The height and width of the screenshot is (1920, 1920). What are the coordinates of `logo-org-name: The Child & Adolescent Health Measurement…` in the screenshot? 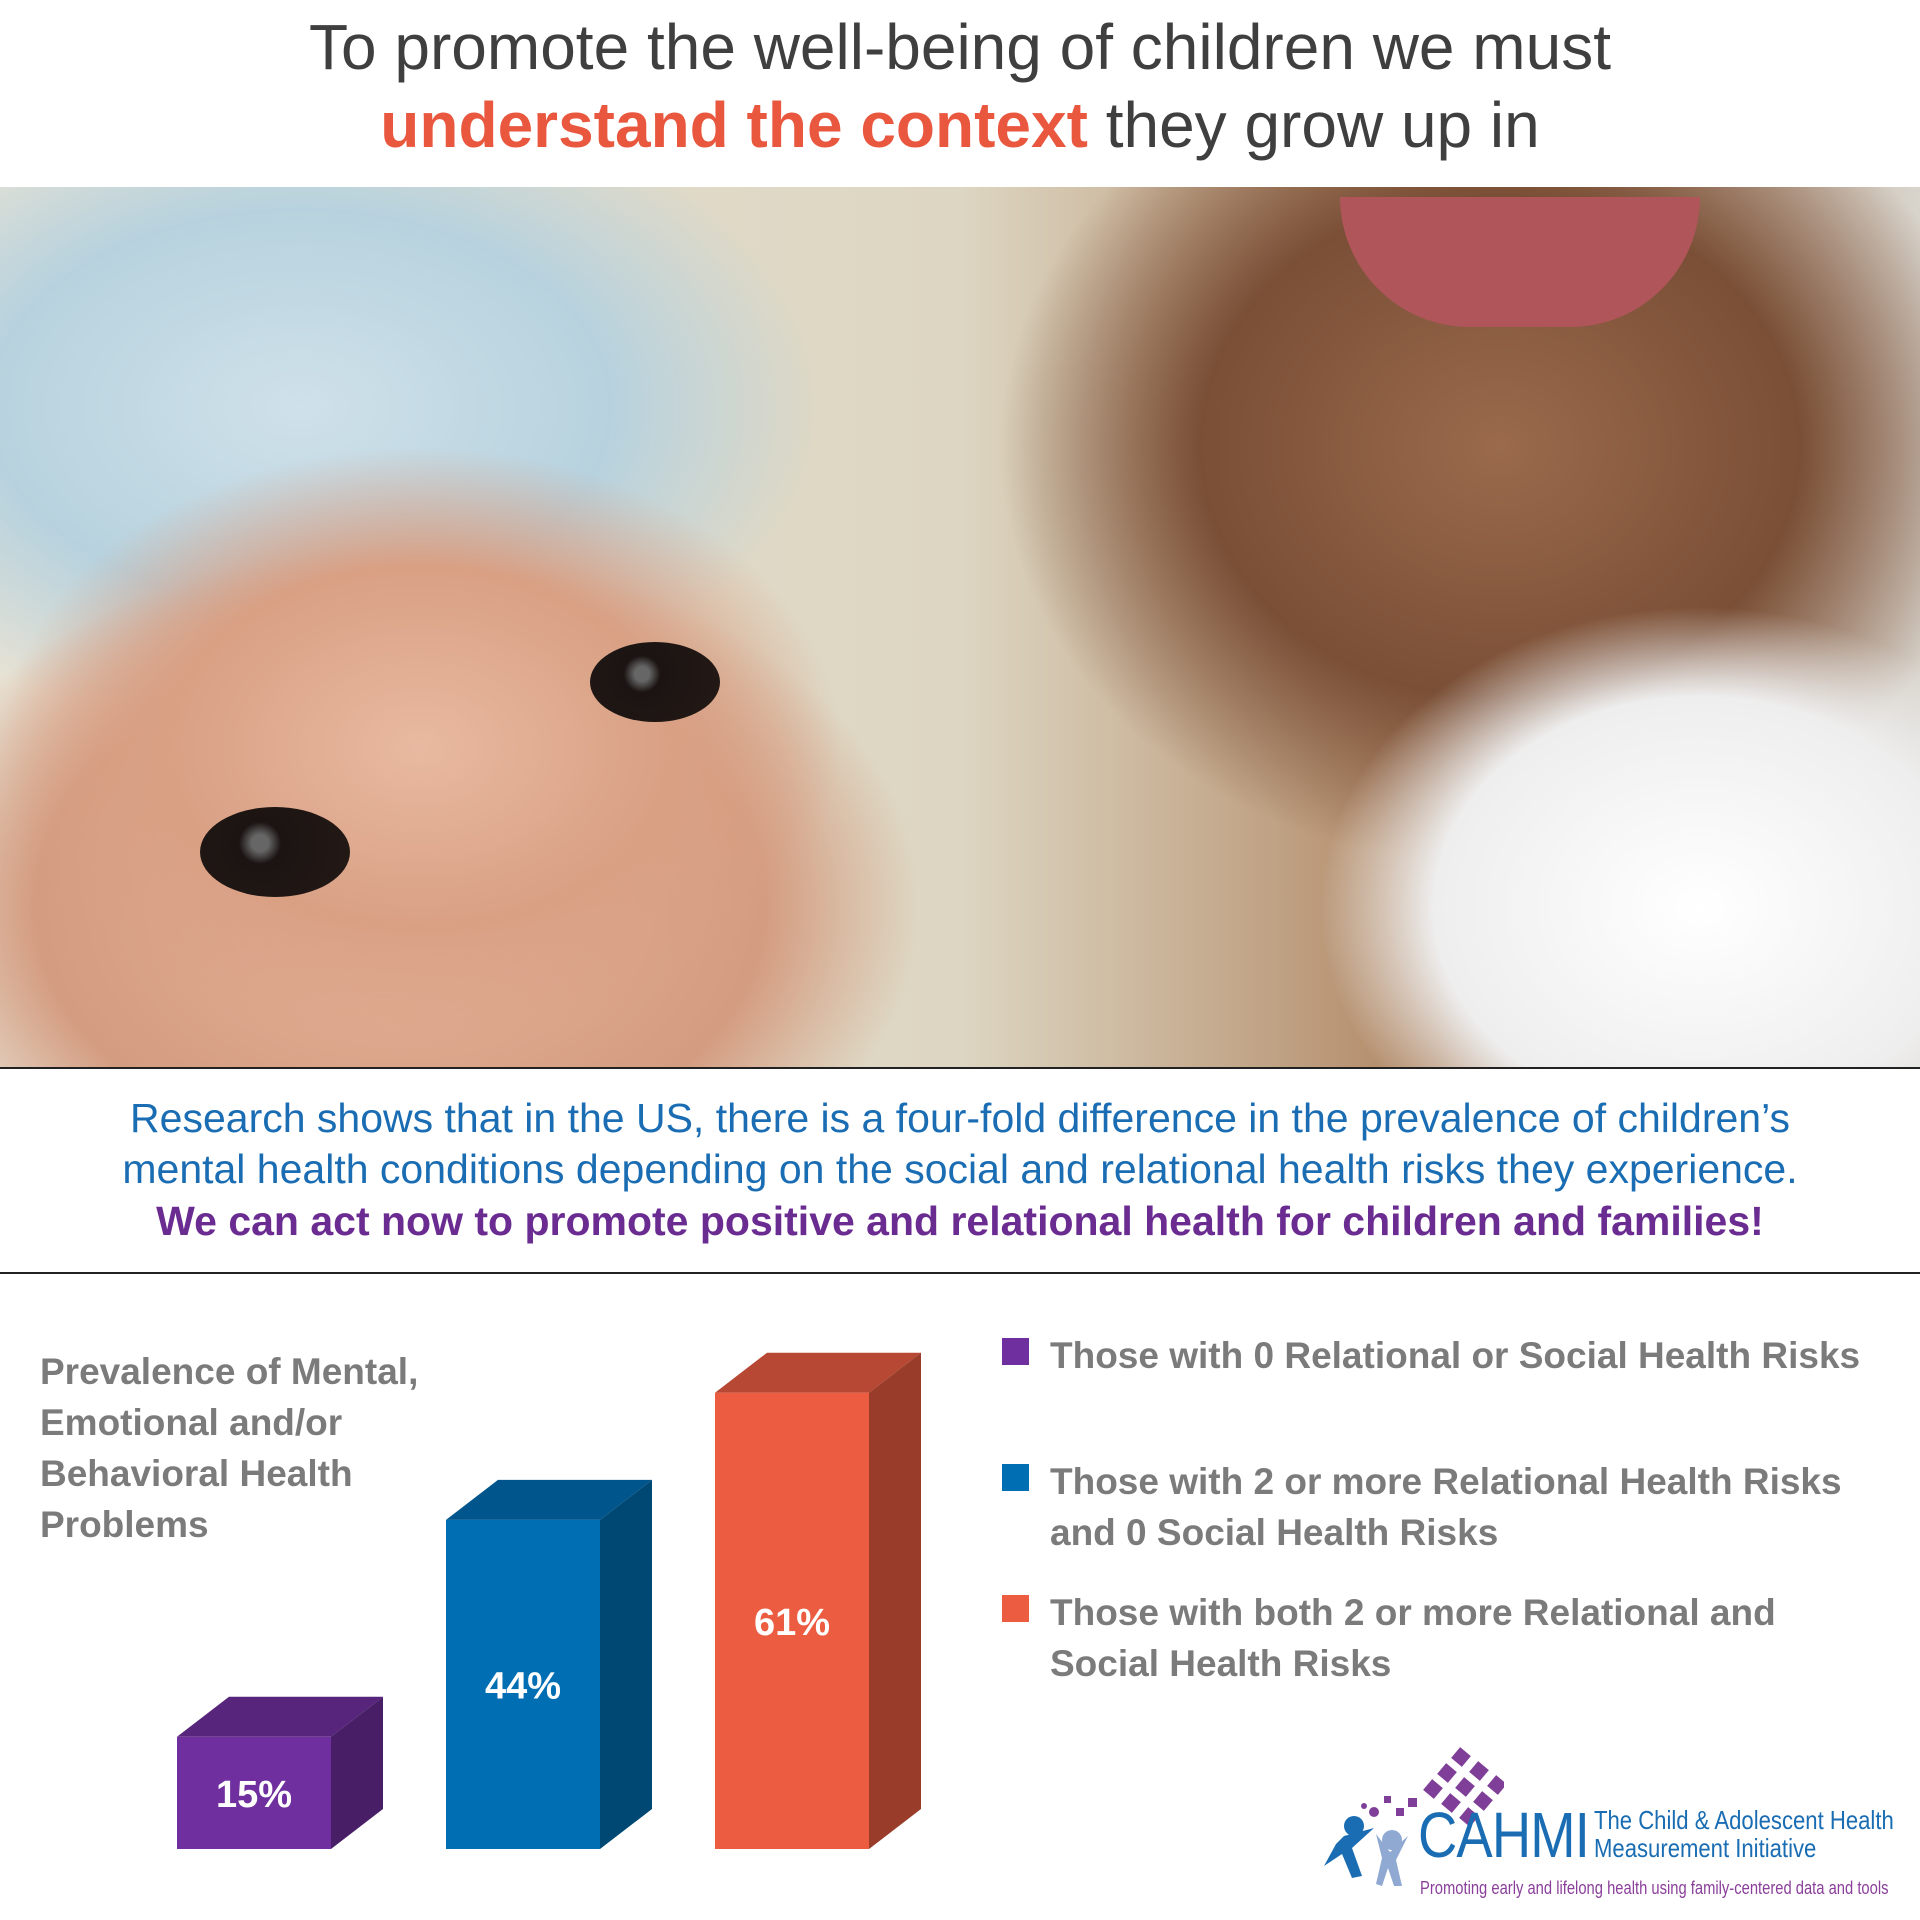 It's located at (1744, 1834).